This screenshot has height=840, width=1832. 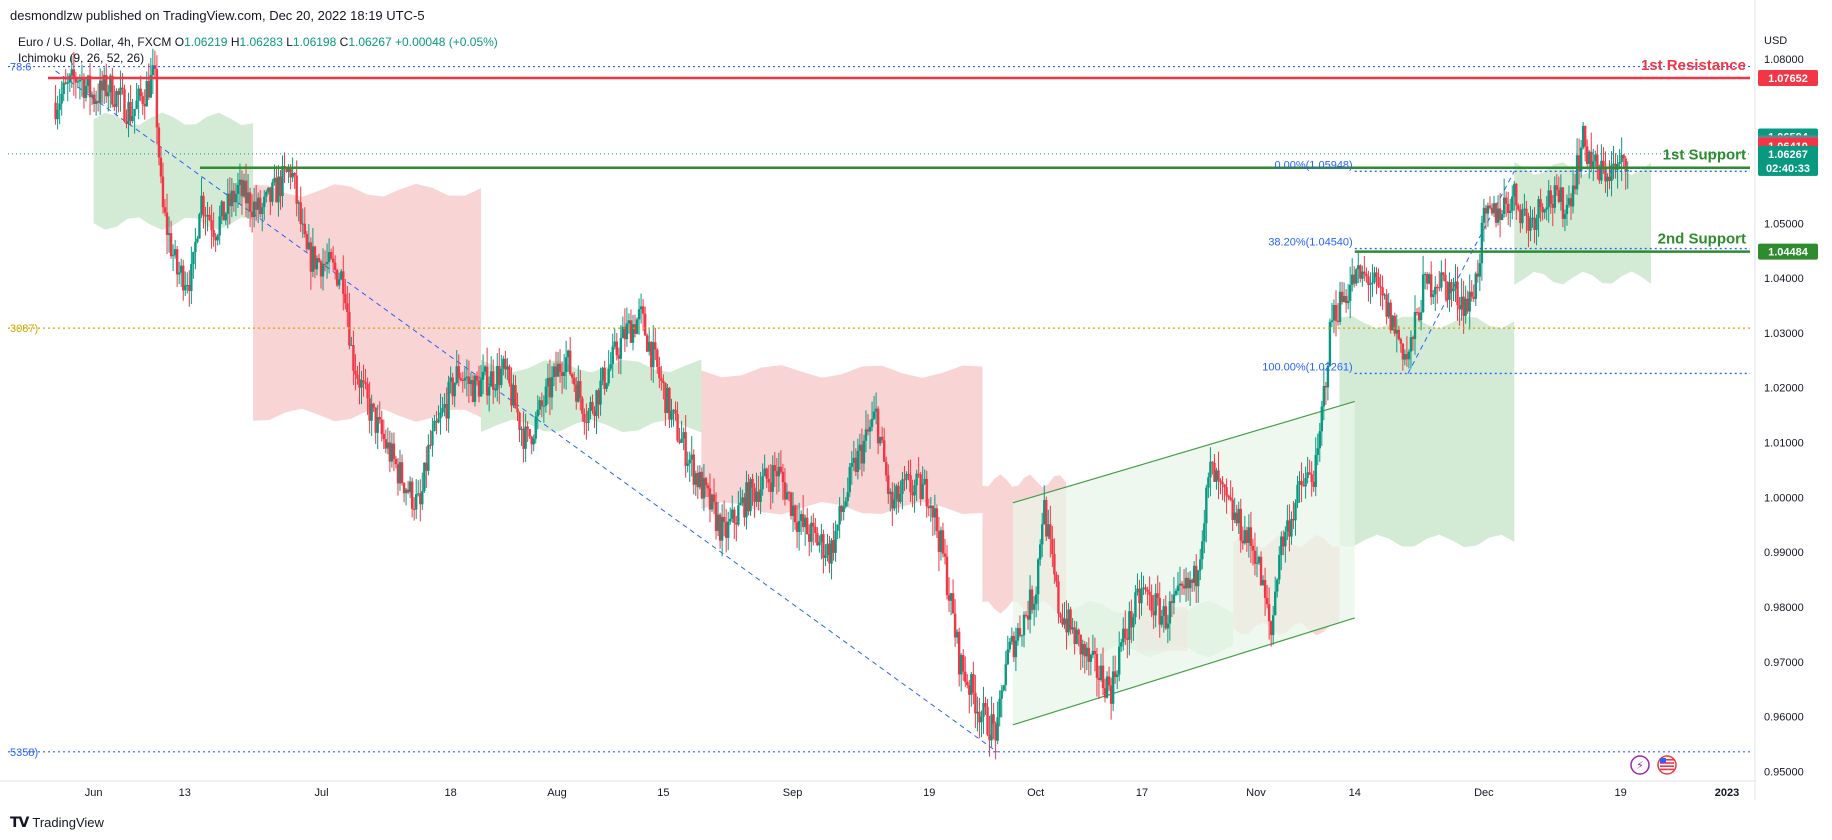 I want to click on fib-retracement-label: 100.00%(1.02261), so click(x=1307, y=367).